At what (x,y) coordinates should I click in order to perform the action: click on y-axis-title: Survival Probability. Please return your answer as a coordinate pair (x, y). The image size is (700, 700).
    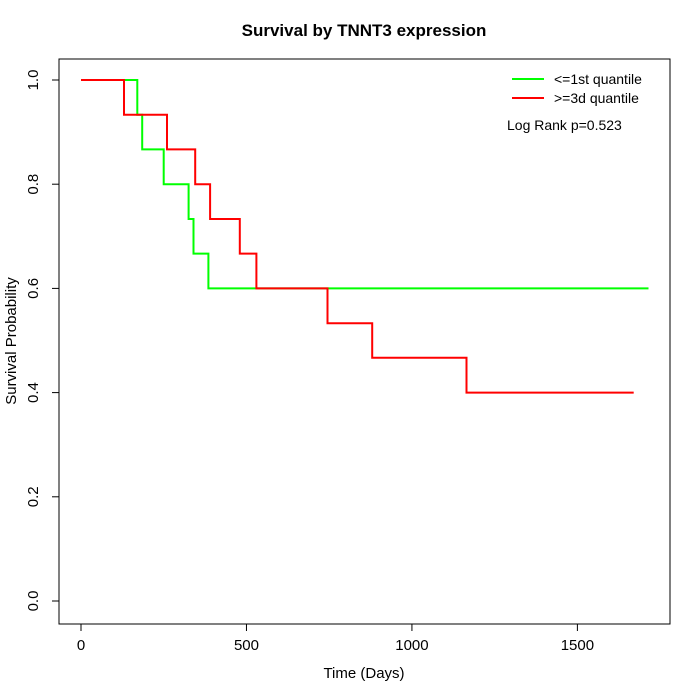
    Looking at the image, I should click on (11, 341).